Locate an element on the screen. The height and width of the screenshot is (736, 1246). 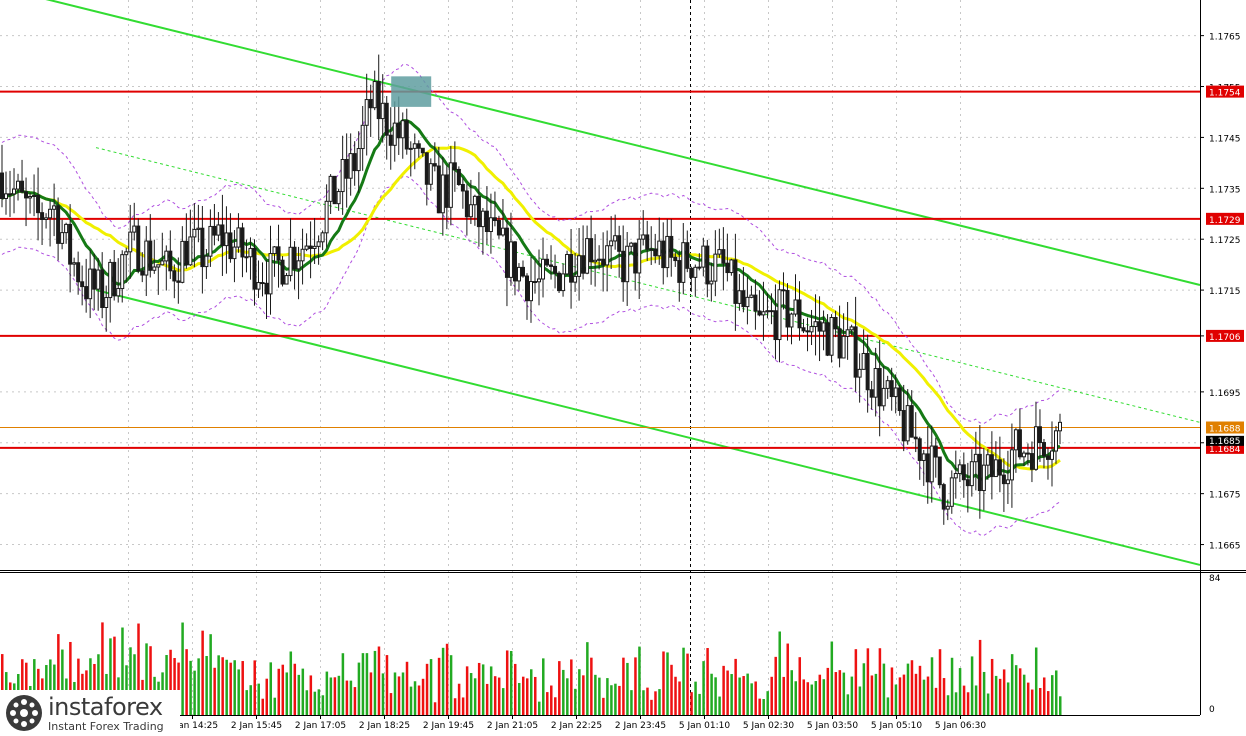
level-label-bg is located at coordinates (1225, 335).